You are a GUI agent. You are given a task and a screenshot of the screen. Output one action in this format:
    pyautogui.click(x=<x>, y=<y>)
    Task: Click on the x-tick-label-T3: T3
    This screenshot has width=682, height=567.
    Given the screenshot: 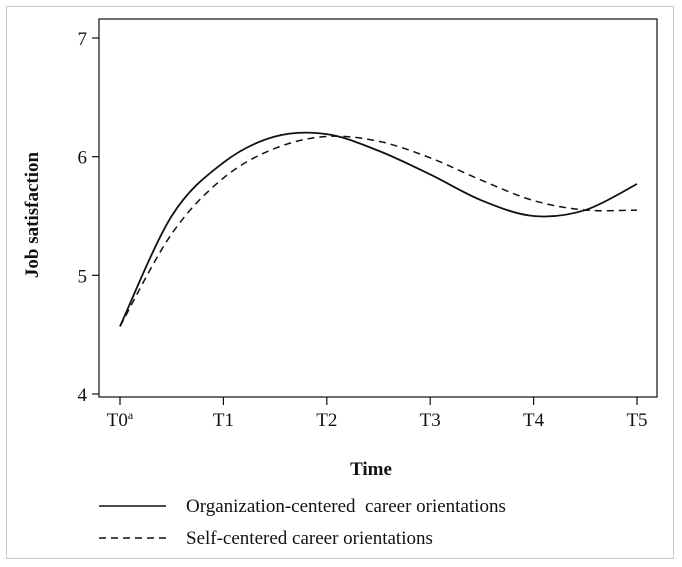 What is the action you would take?
    pyautogui.click(x=430, y=420)
    